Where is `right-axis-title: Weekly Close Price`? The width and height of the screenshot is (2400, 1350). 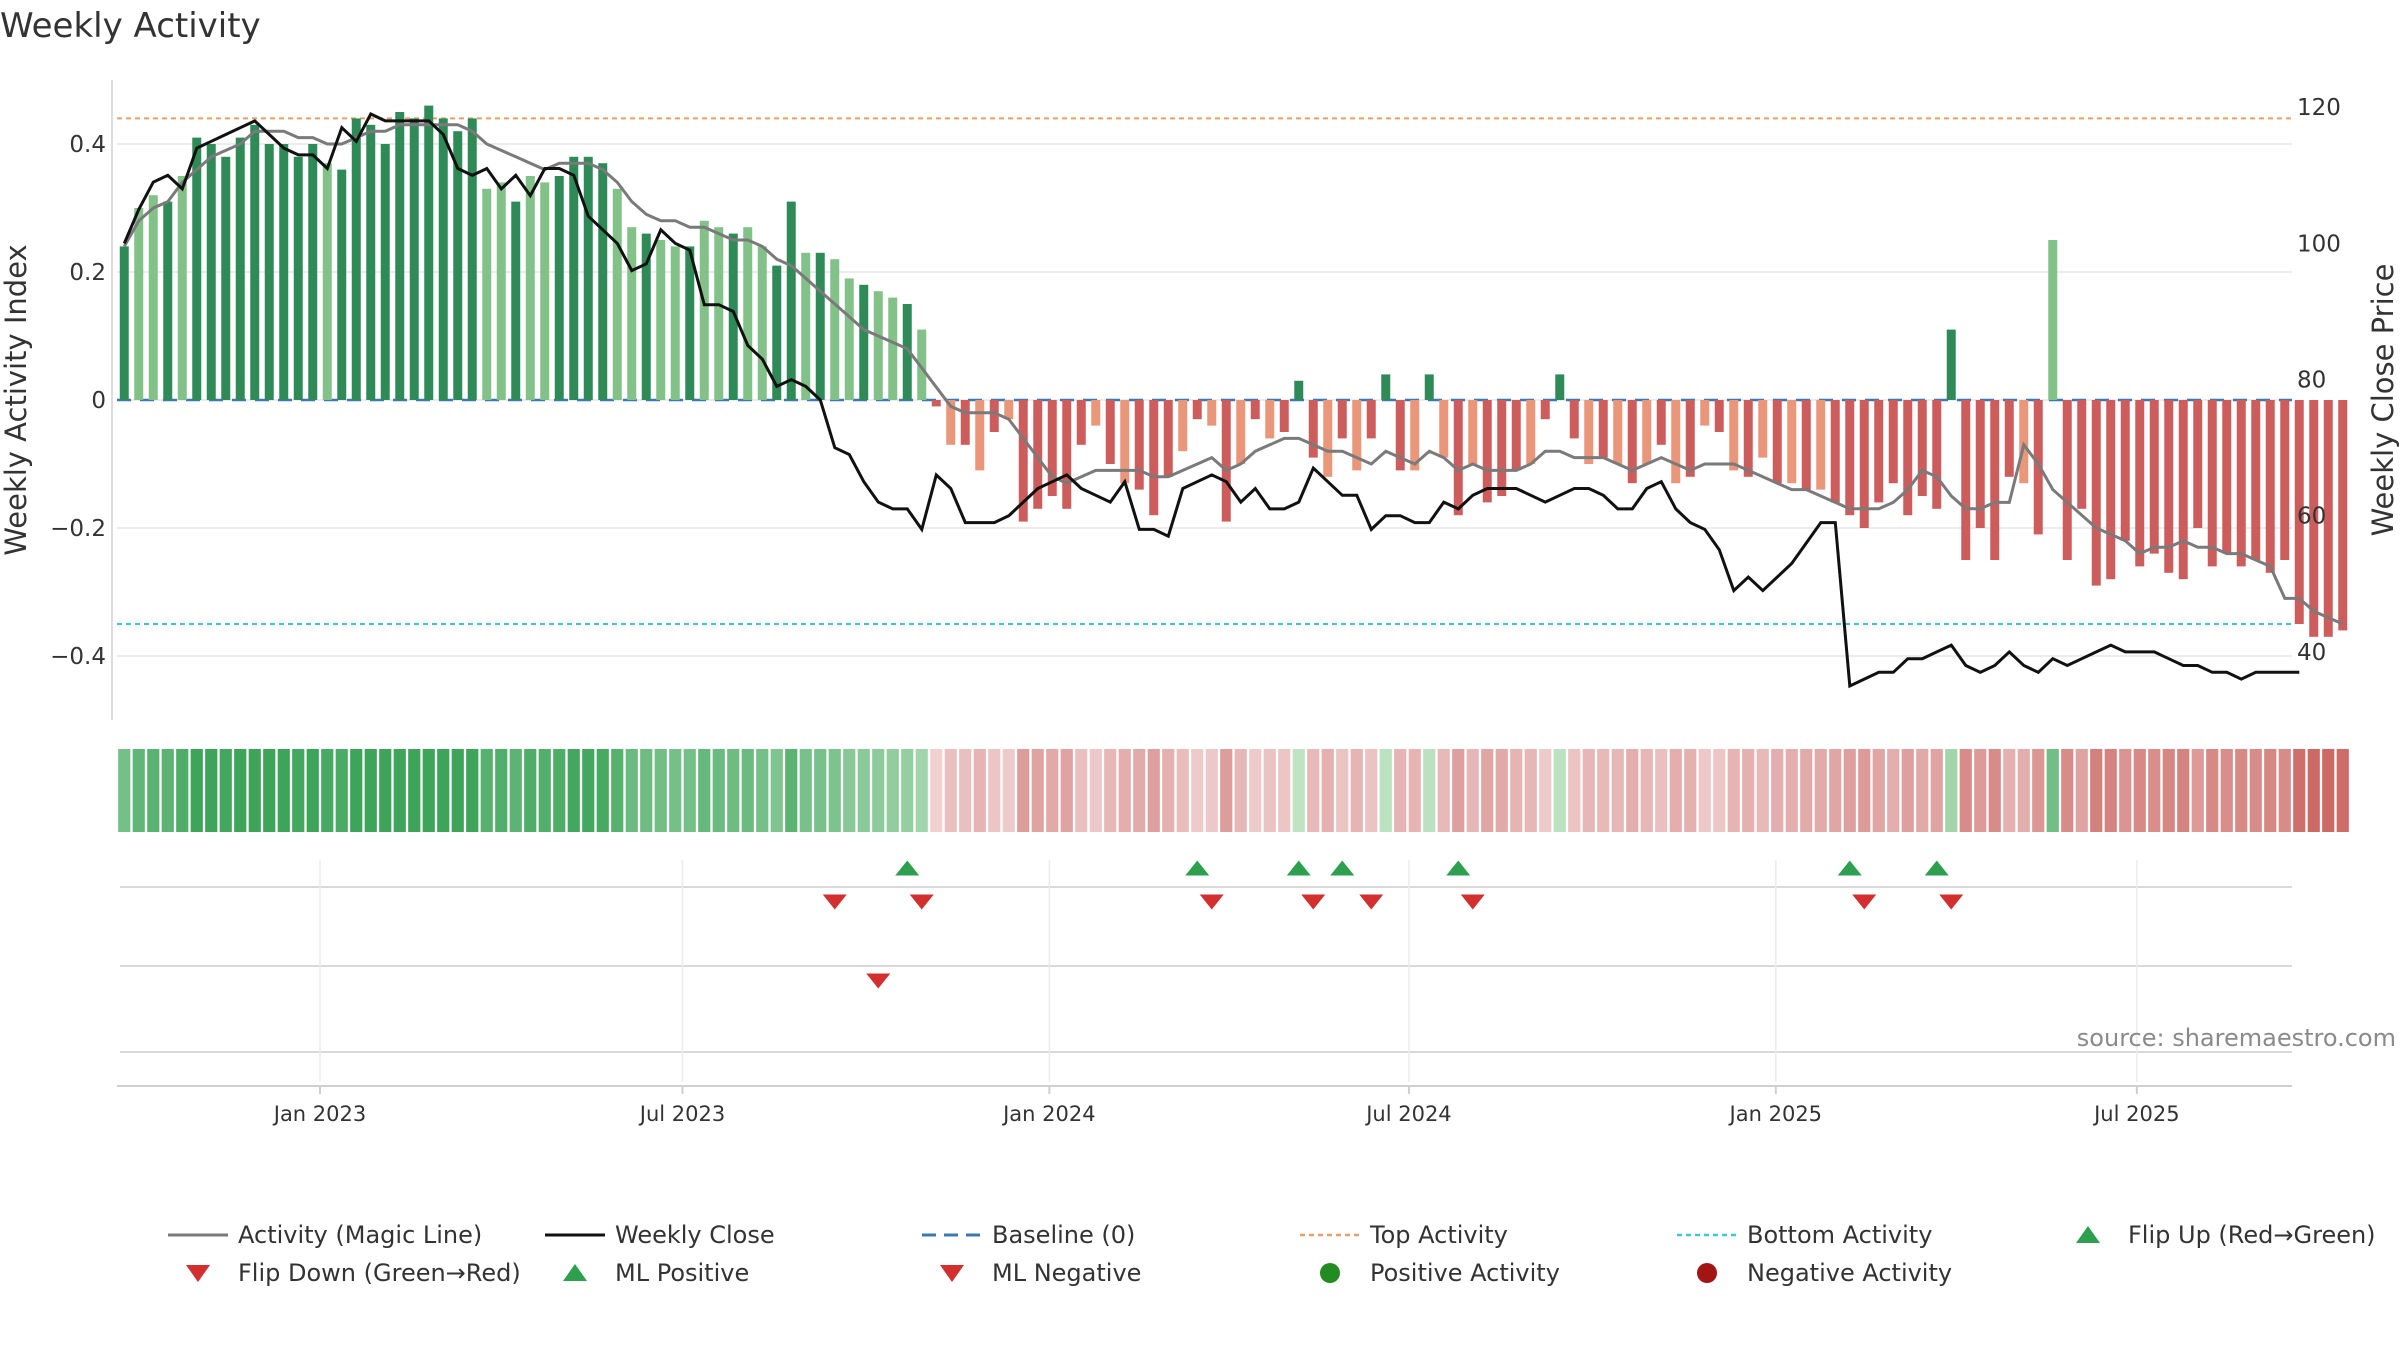
right-axis-title: Weekly Close Price is located at coordinates (2383, 400).